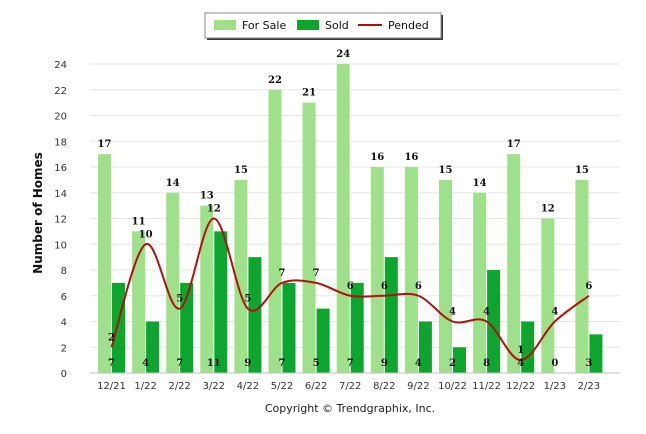 The width and height of the screenshot is (646, 434). What do you see at coordinates (357, 327) in the screenshot?
I see `bar-sold-7/22` at bounding box center [357, 327].